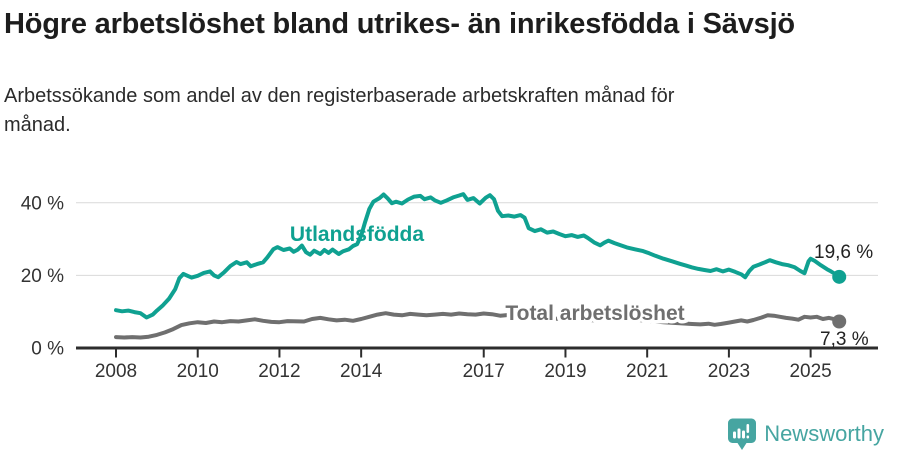 The height and width of the screenshot is (474, 900). Describe the element at coordinates (729, 371) in the screenshot. I see `x-tick-label: 2023` at that location.